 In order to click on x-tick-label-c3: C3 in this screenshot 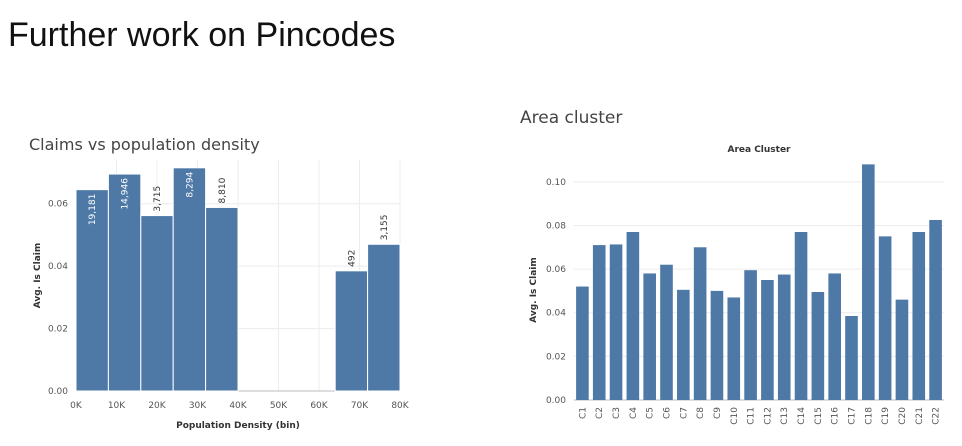, I will do `click(617, 413)`.